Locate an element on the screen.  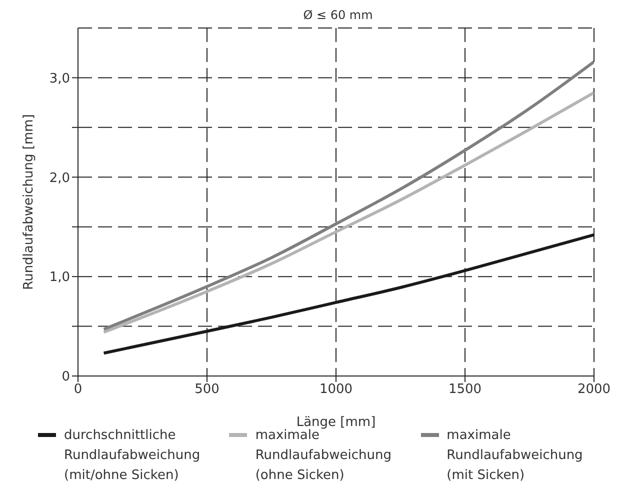
legend-label: maximale Rundlaufabweichung (mit Sicken) is located at coordinates (515, 456).